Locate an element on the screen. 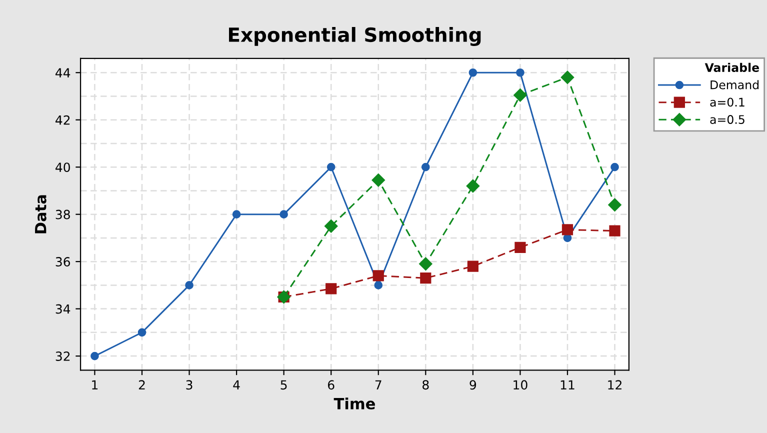  y-tick-label: 42 is located at coordinates (63, 120).